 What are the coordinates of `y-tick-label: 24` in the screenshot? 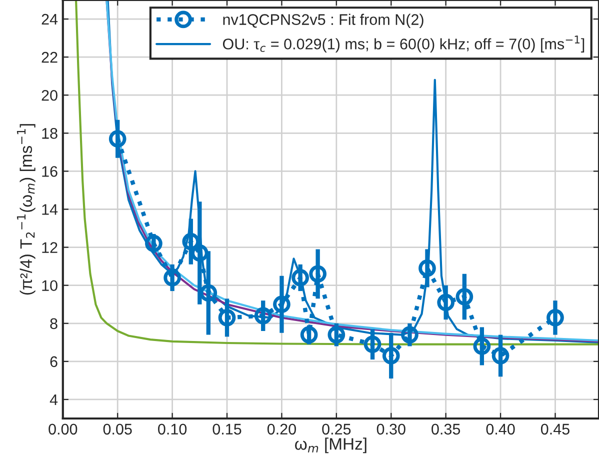 It's located at (50, 19).